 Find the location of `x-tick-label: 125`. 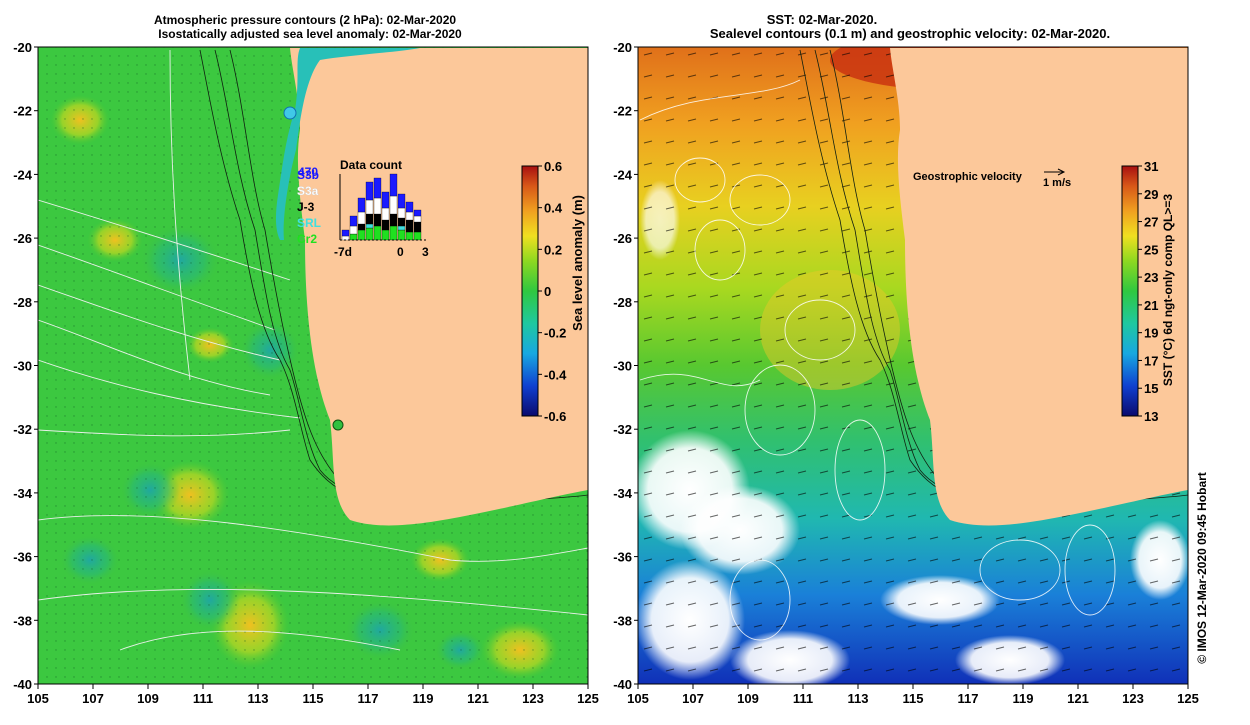

x-tick-label: 125 is located at coordinates (588, 698).